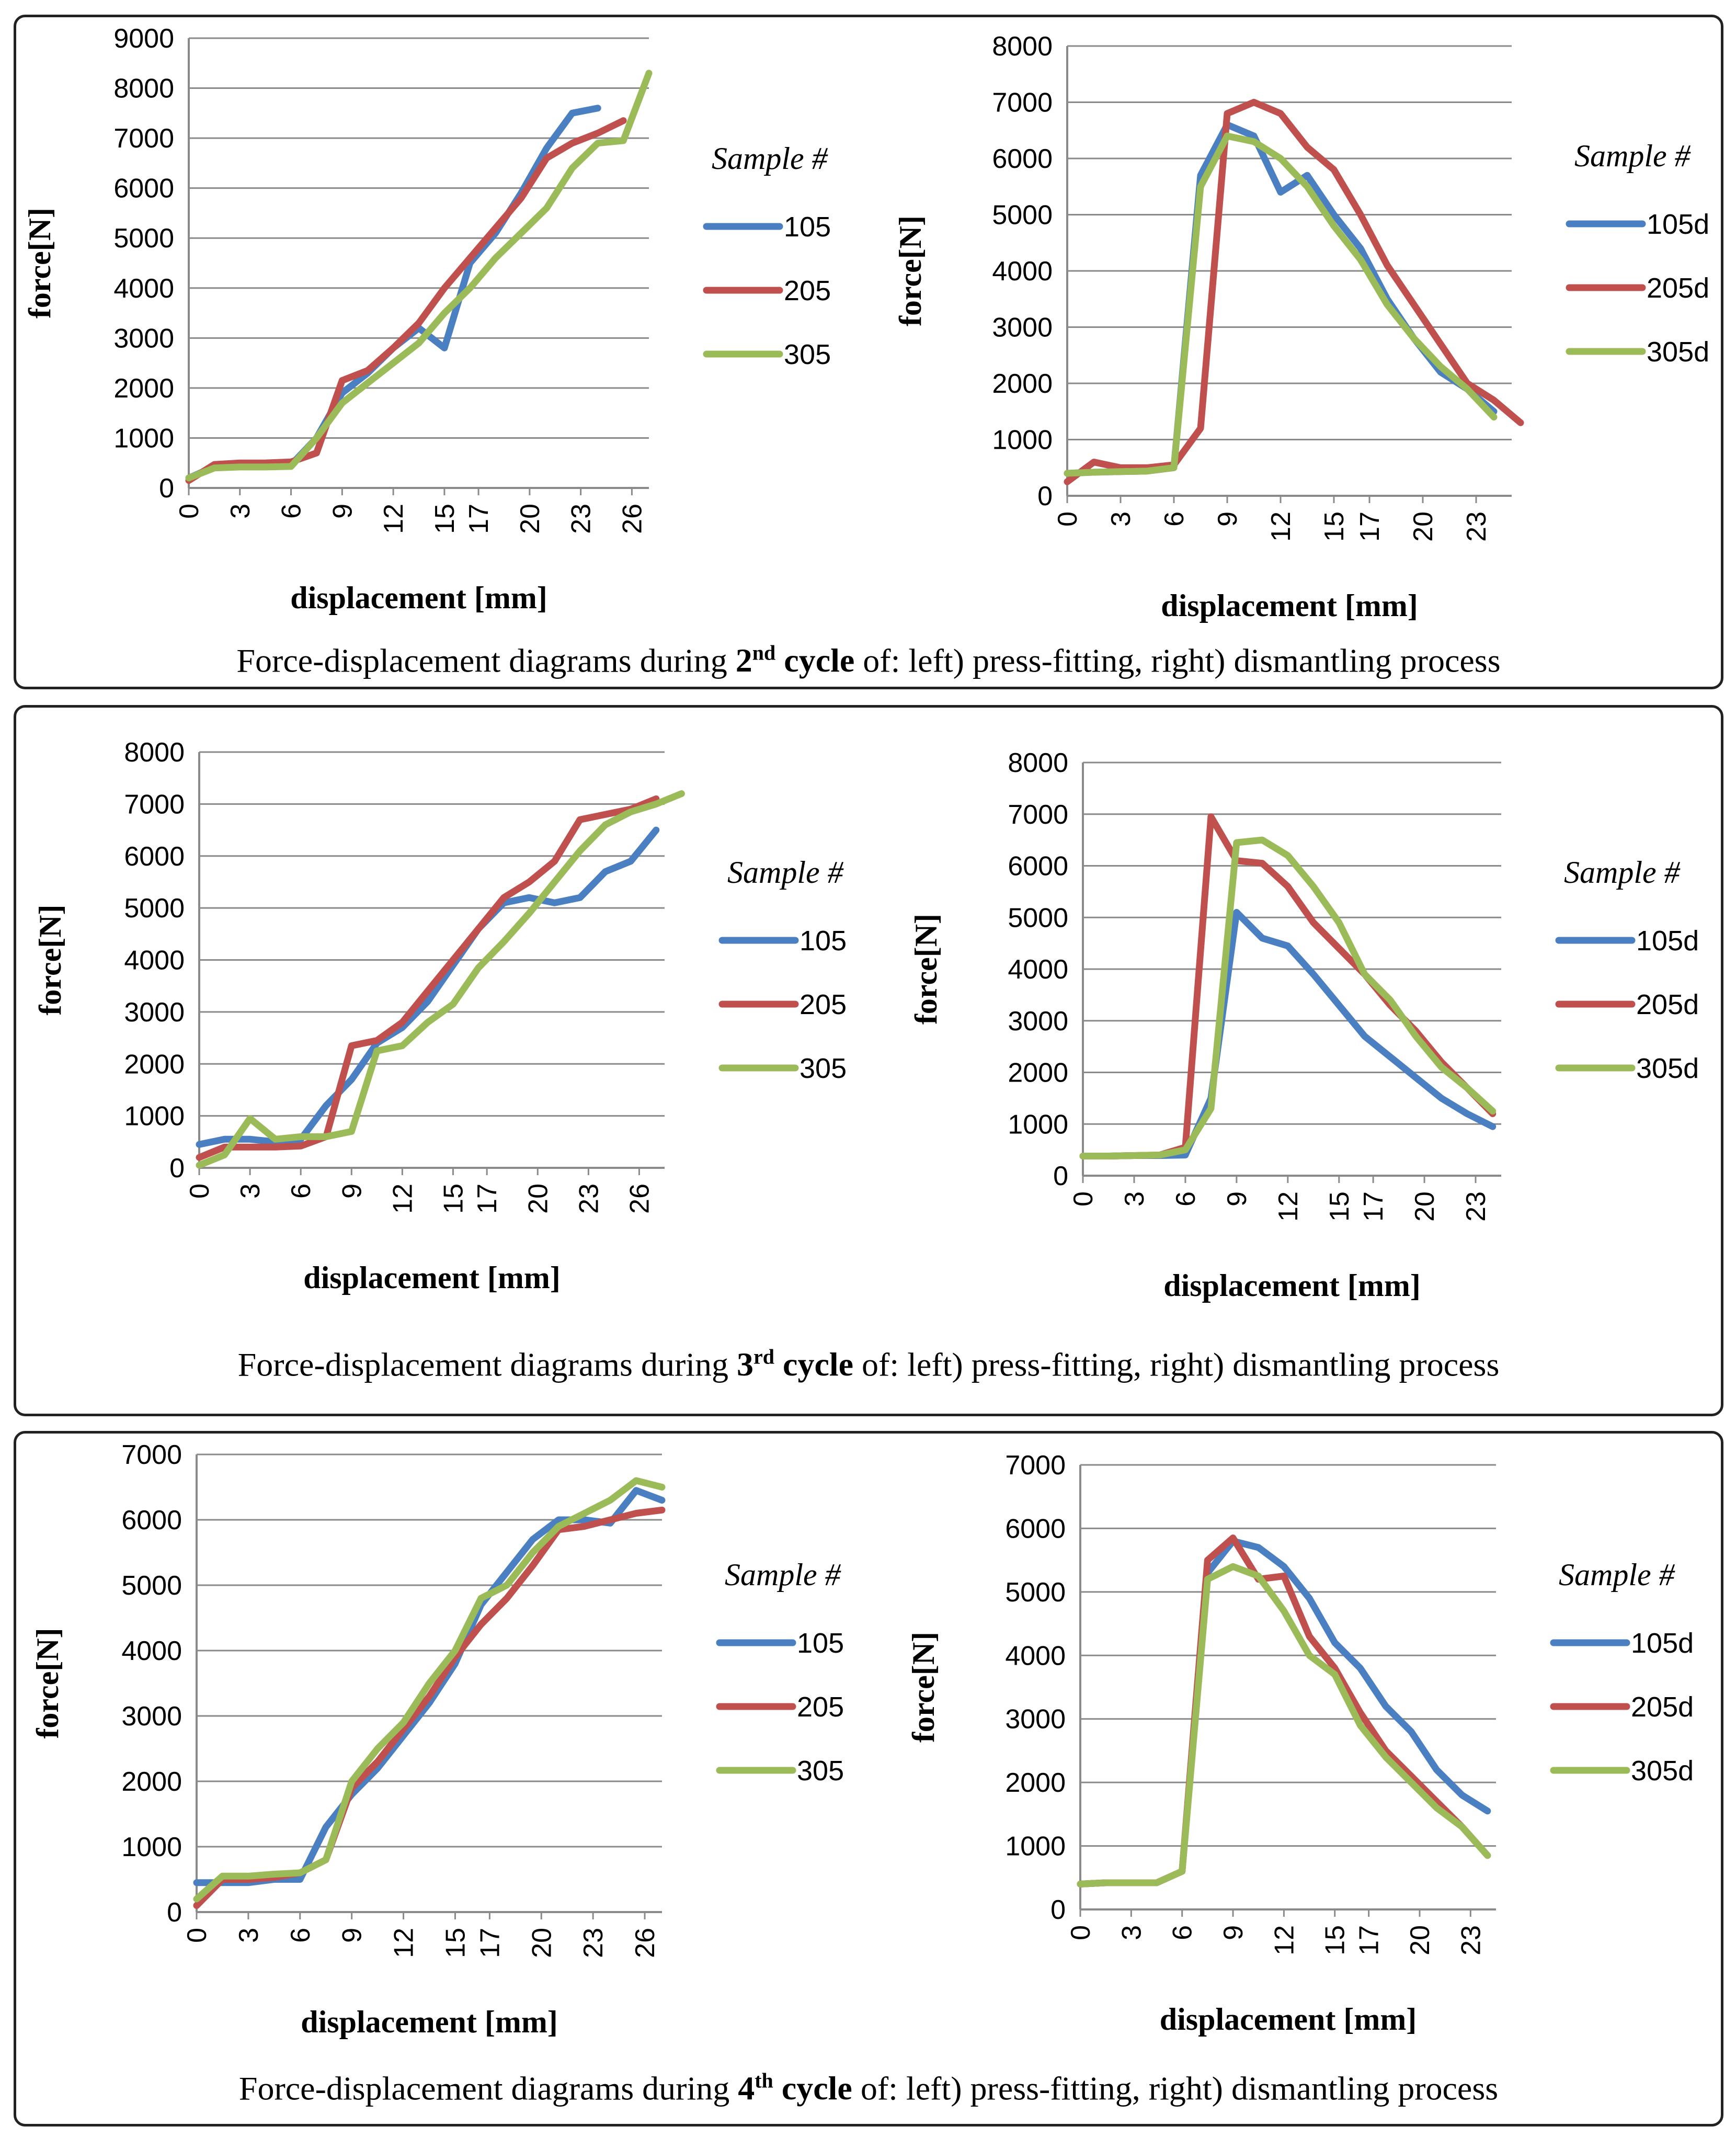 The height and width of the screenshot is (2138, 1736). I want to click on legend-label-105: 105, so click(820, 1643).